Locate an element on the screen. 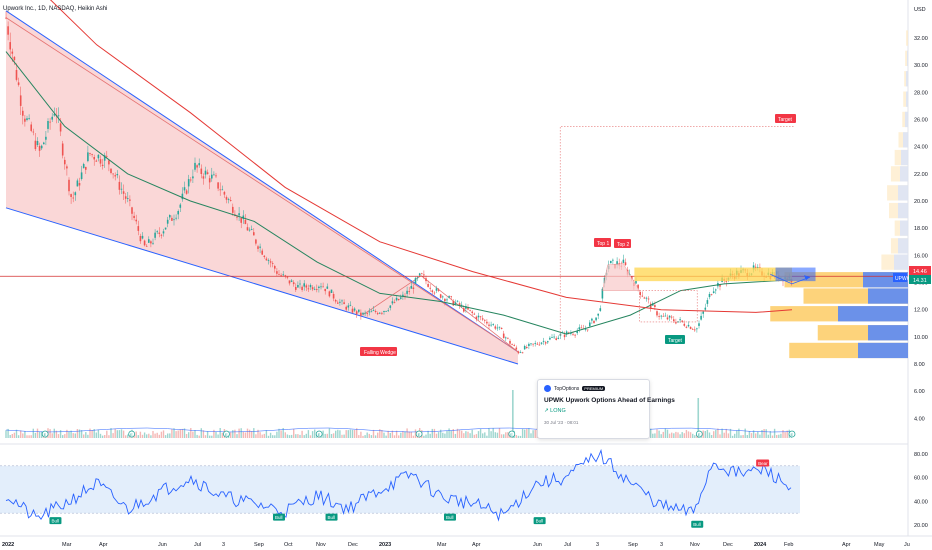  bear-label: Bear is located at coordinates (763, 463).